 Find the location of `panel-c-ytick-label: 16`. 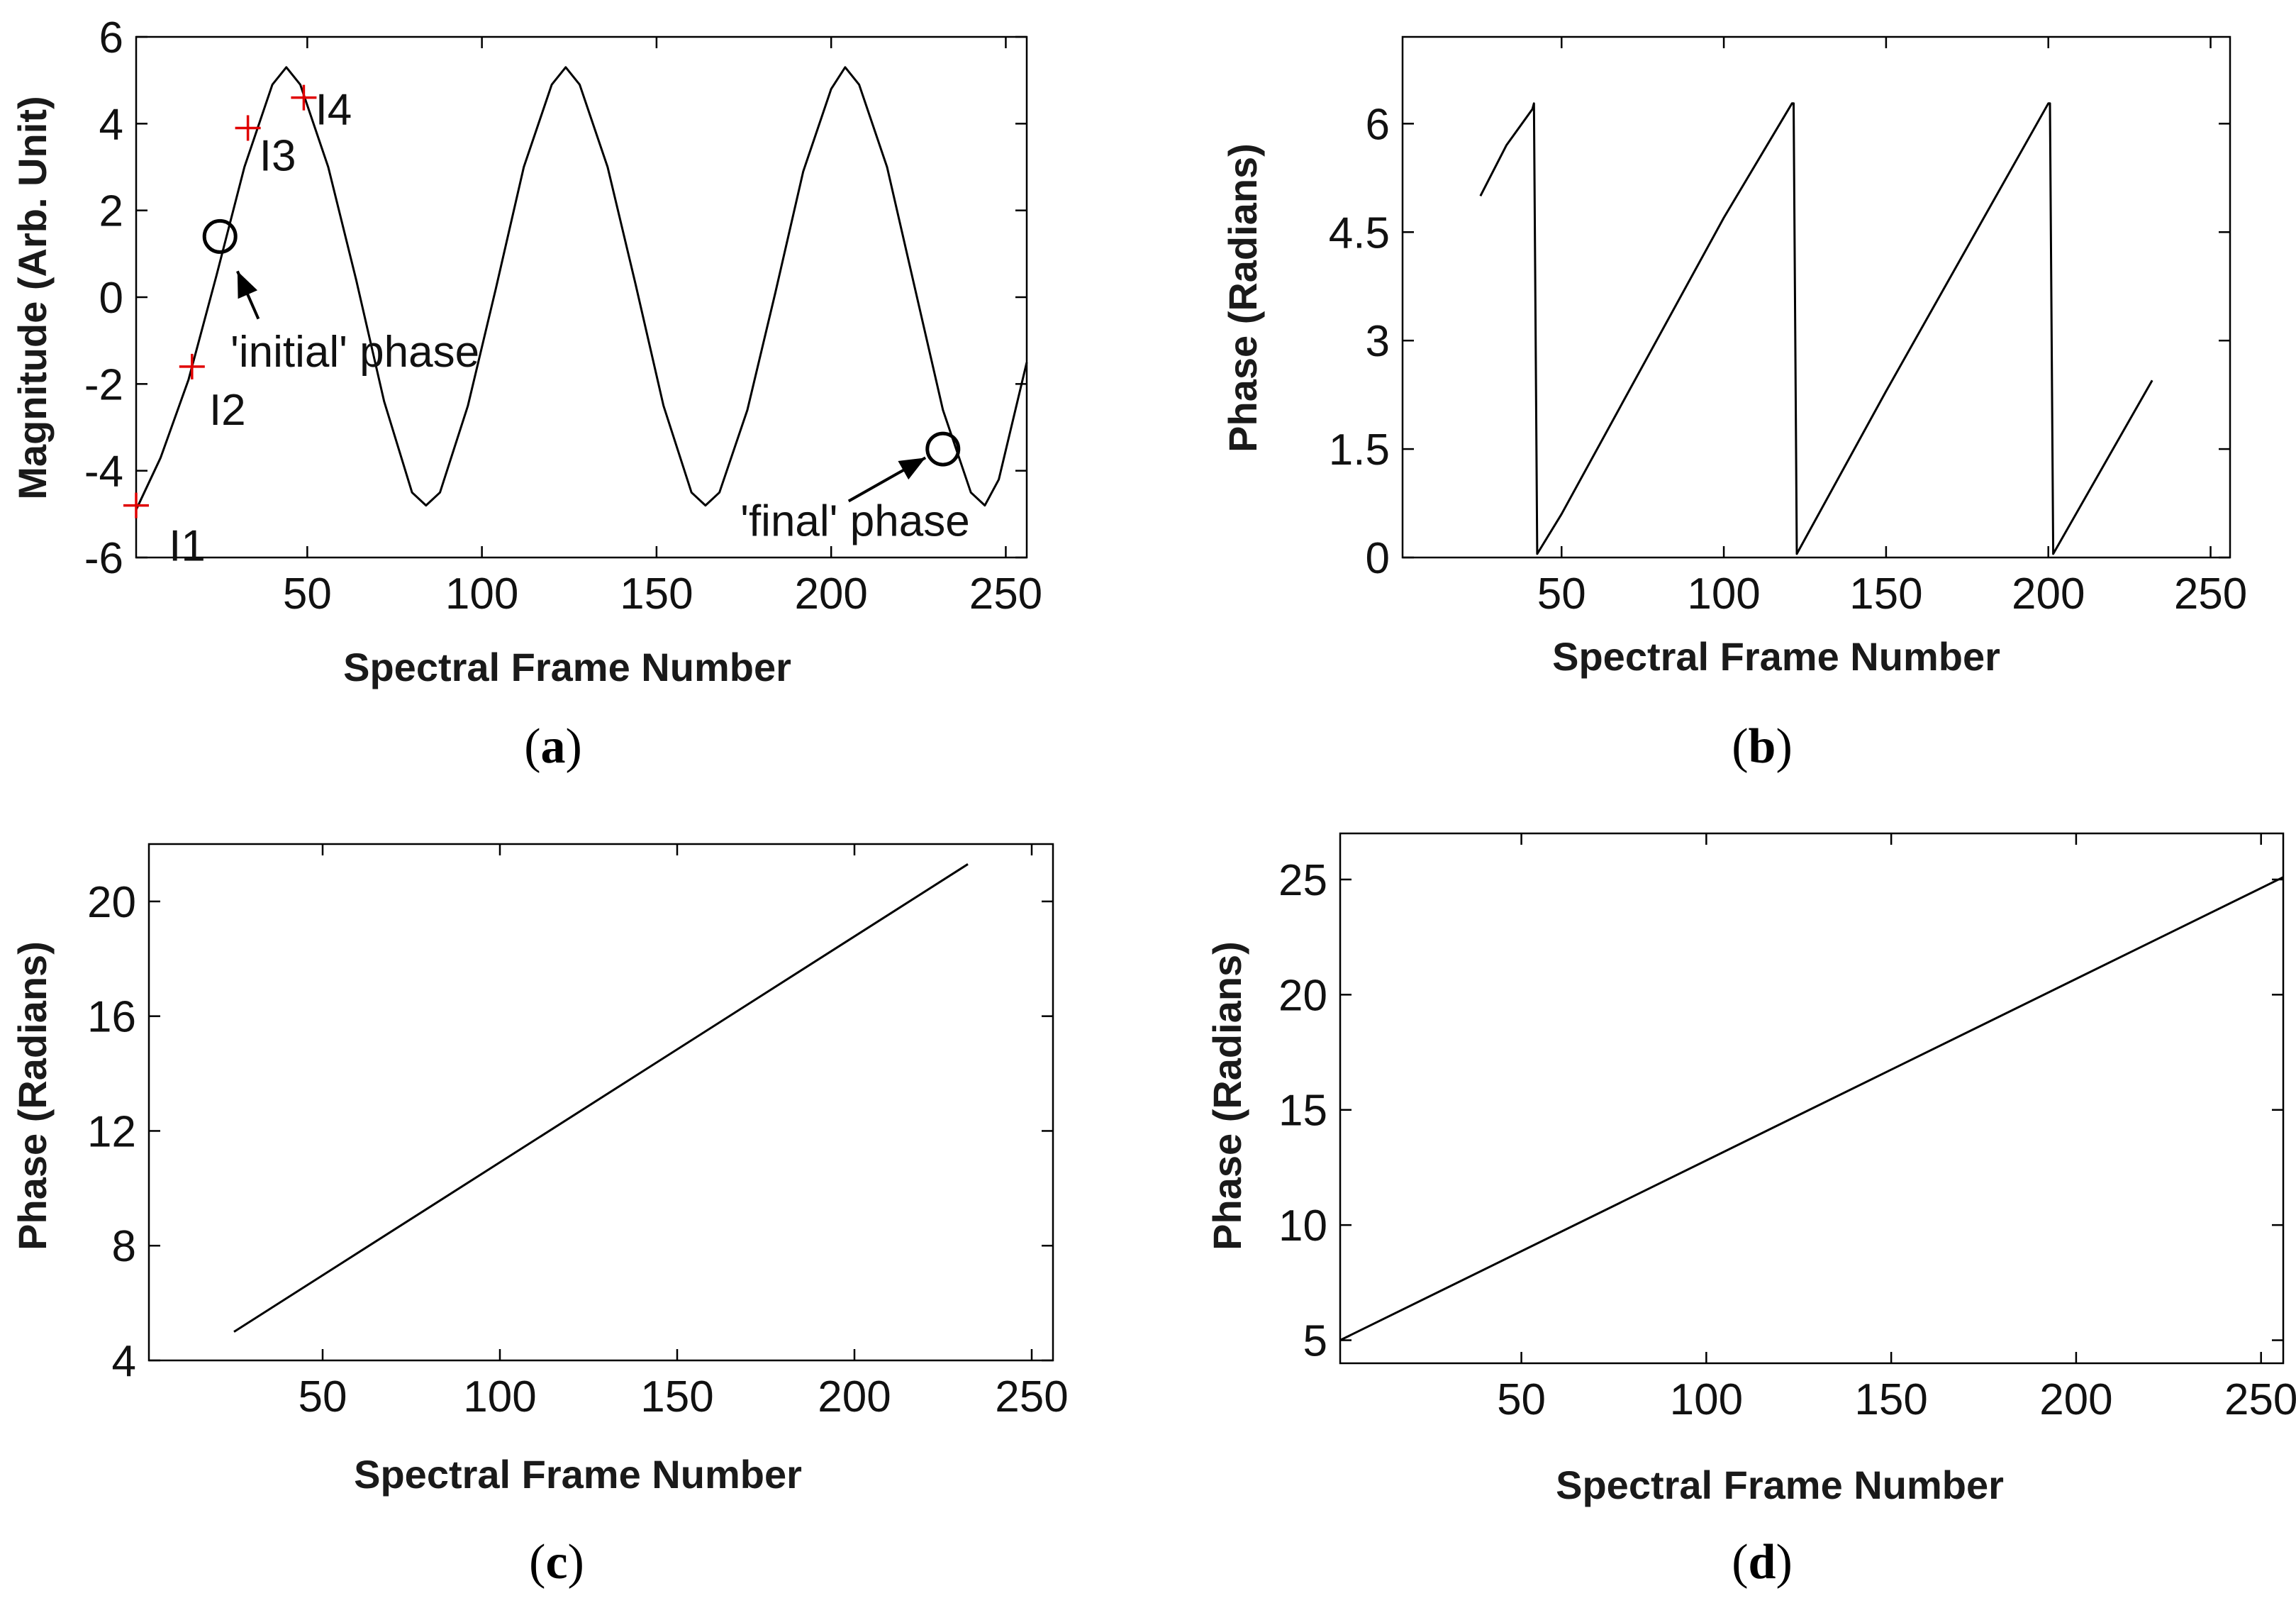

panel-c-ytick-label: 16 is located at coordinates (111, 1017).